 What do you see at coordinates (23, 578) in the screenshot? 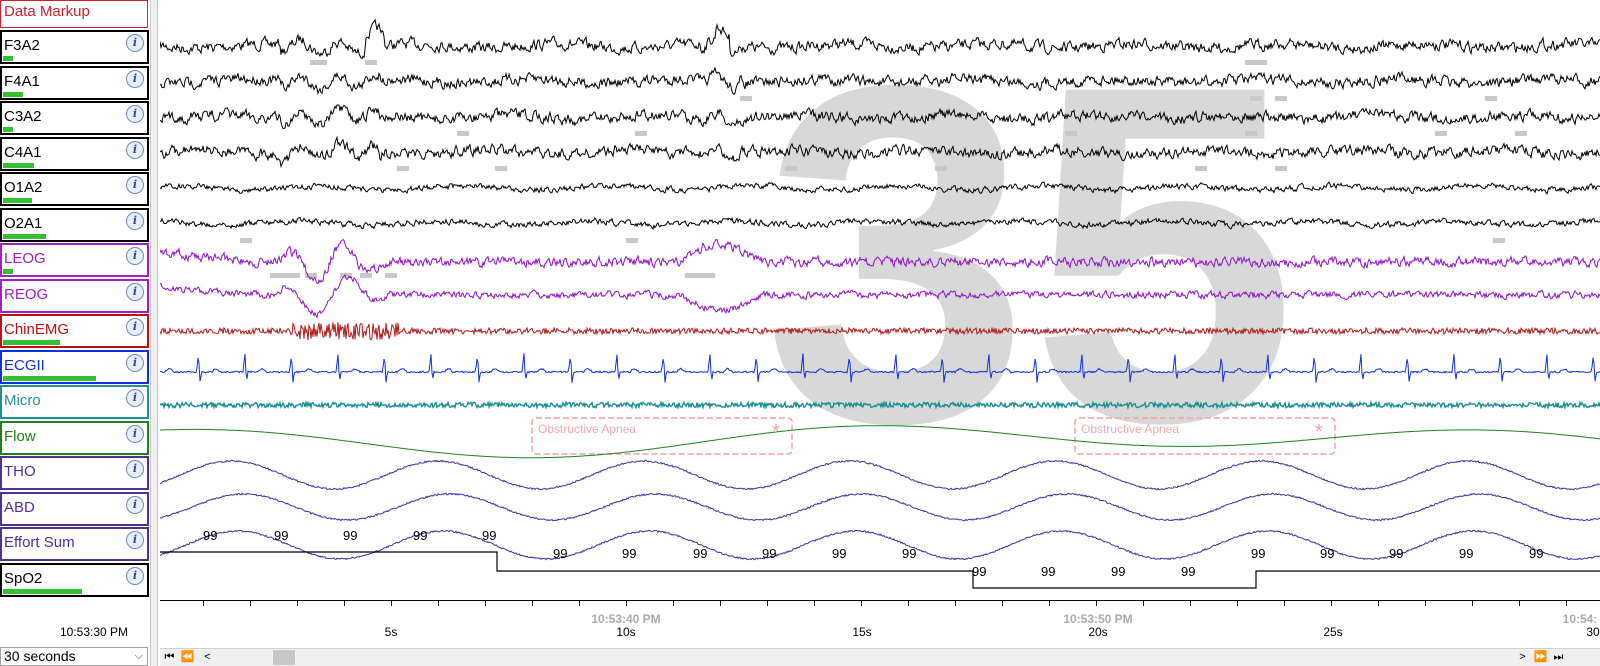
I see `channel-label: SpO2` at bounding box center [23, 578].